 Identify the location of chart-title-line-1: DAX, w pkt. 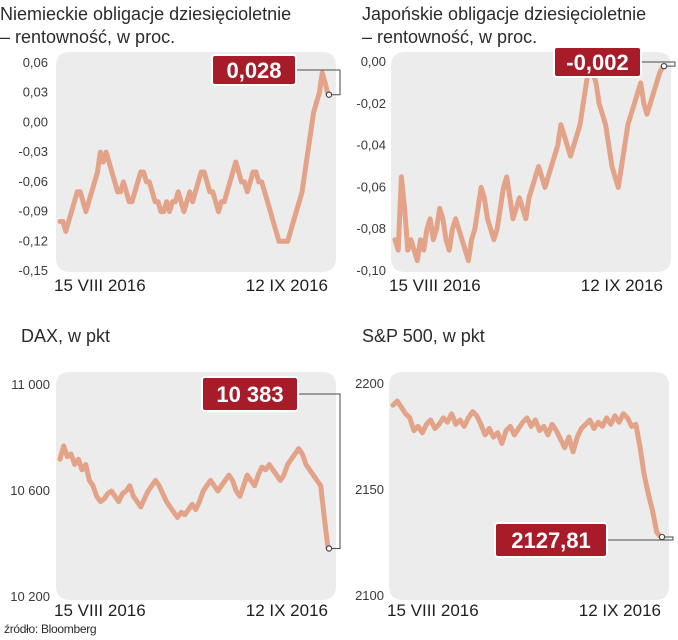
(66, 336).